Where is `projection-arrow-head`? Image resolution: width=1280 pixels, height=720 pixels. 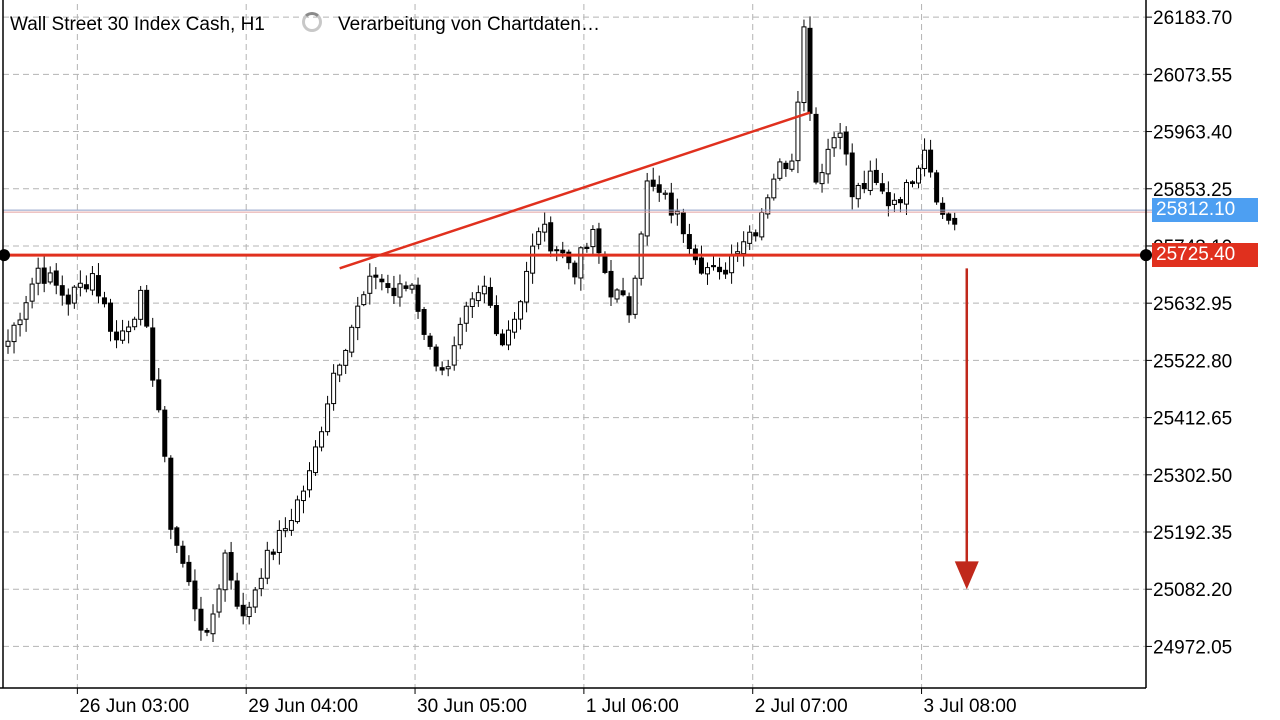
projection-arrow-head is located at coordinates (966, 575).